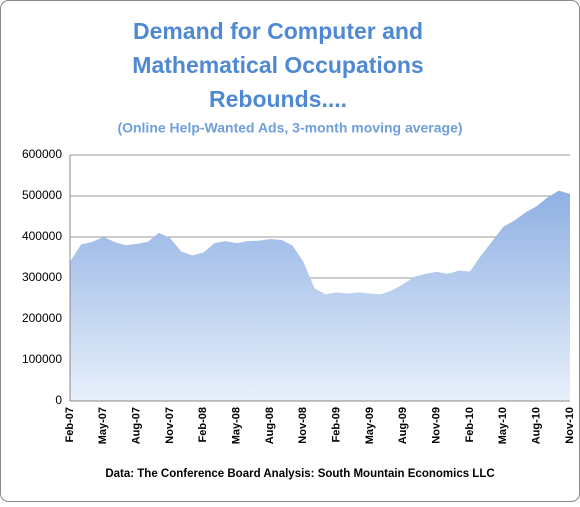  I want to click on y-tick-label: 400000, so click(42, 236).